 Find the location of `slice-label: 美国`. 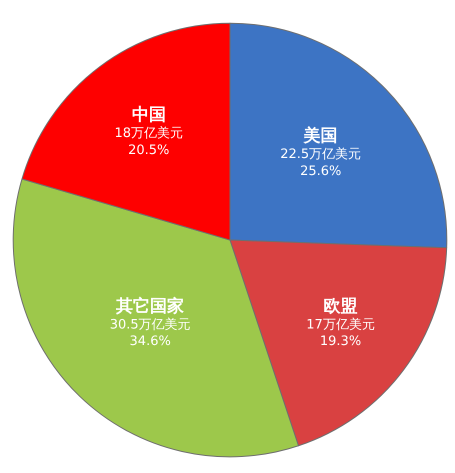

slice-label: 美国 is located at coordinates (320, 136).